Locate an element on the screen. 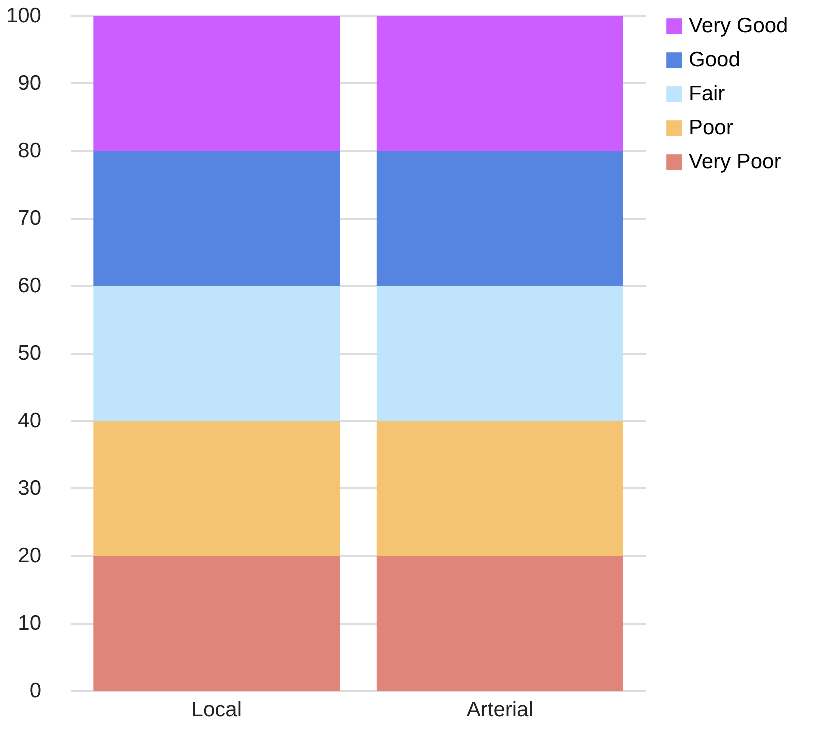 This screenshot has width=824, height=744. y-tick-label: 70 is located at coordinates (30, 218).